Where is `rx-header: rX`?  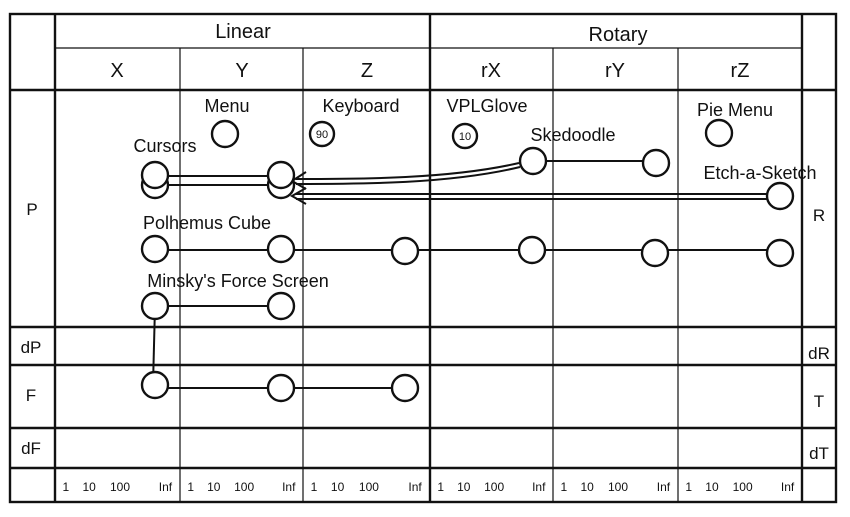 rx-header: rX is located at coordinates (491, 71).